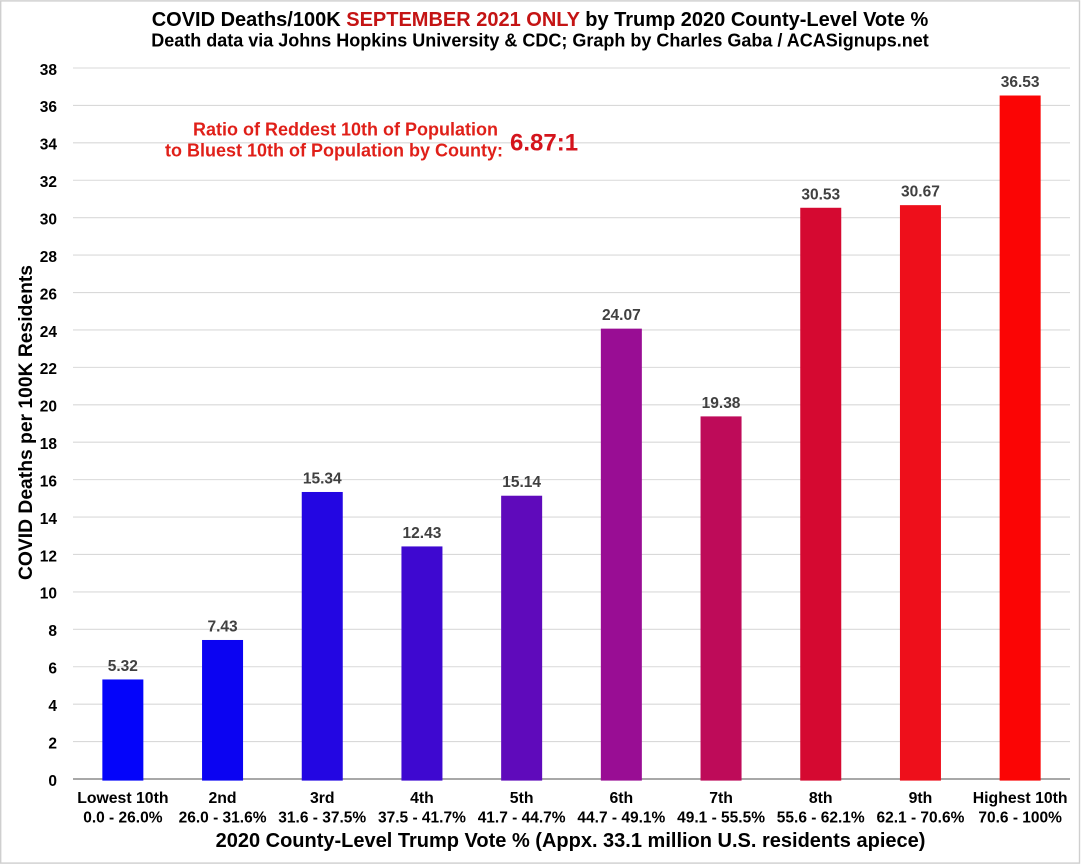  What do you see at coordinates (49, 257) in the screenshot?
I see `svg-text: 28` at bounding box center [49, 257].